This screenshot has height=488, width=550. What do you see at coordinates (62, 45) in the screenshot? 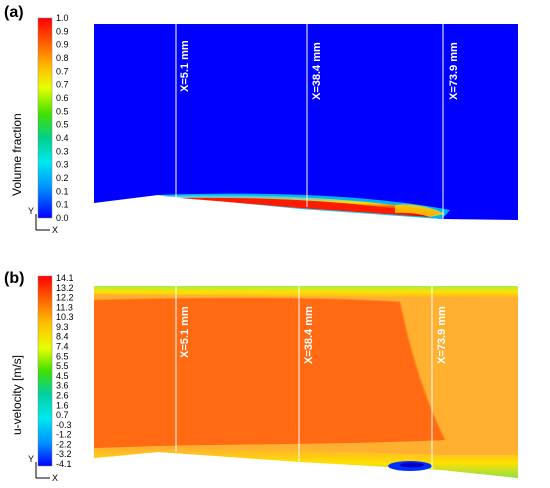
I see `colorbar-a-tick-2: 0.9` at bounding box center [62, 45].